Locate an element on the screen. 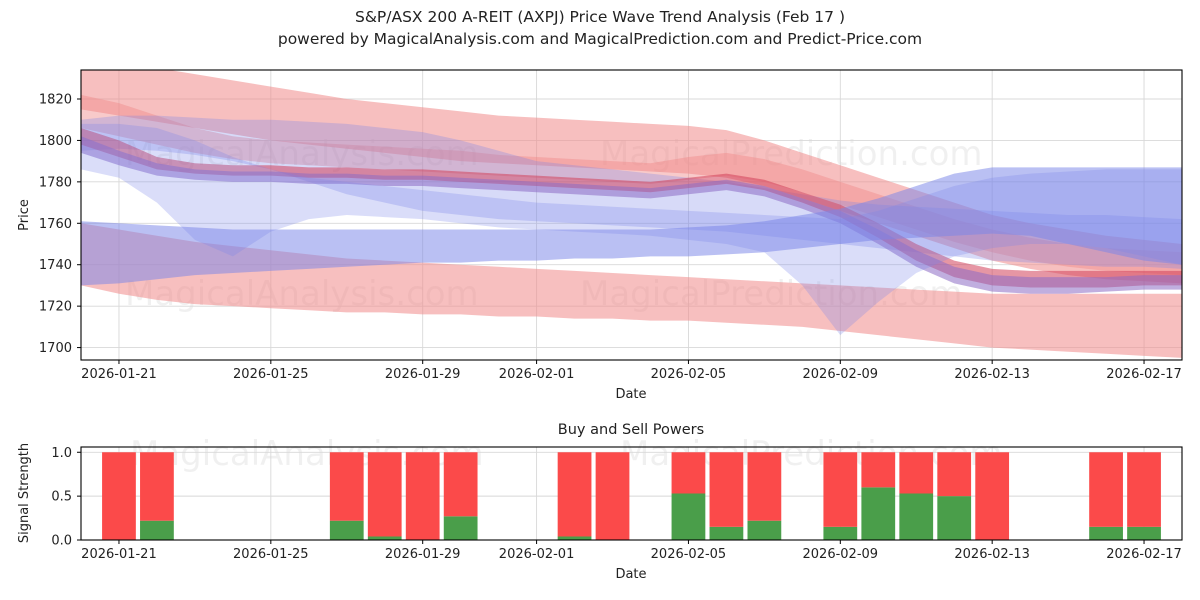 The width and height of the screenshot is (1200, 600). main-y-tick-label: 1760 is located at coordinates (55, 224).